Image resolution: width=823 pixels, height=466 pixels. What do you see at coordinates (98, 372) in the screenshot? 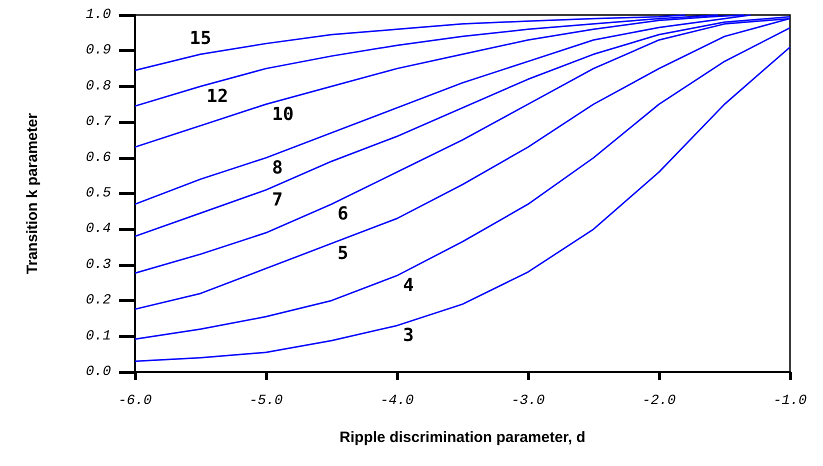
I see `y-tick-label: 0.0` at bounding box center [98, 372].